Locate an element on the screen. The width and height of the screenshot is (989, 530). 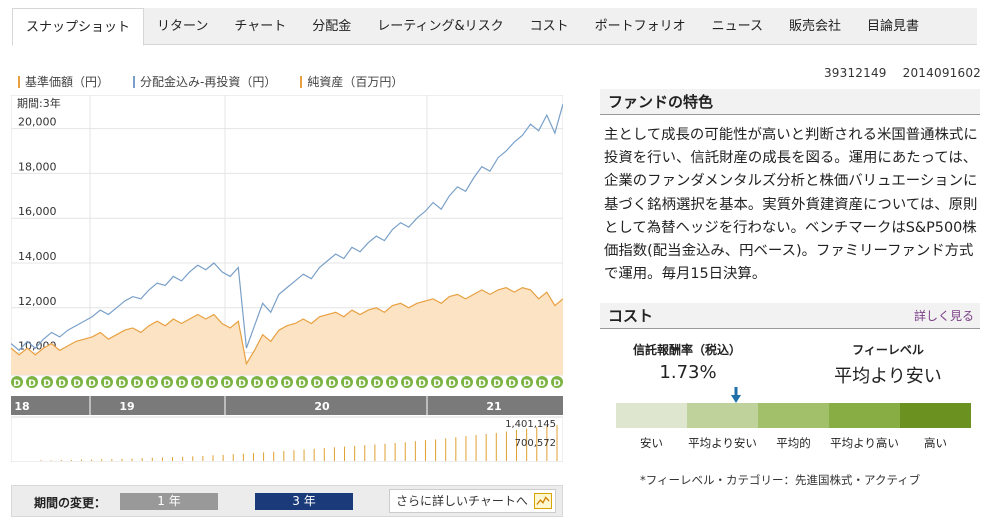
cost-more-link: 詳しく見る is located at coordinates (943, 316).